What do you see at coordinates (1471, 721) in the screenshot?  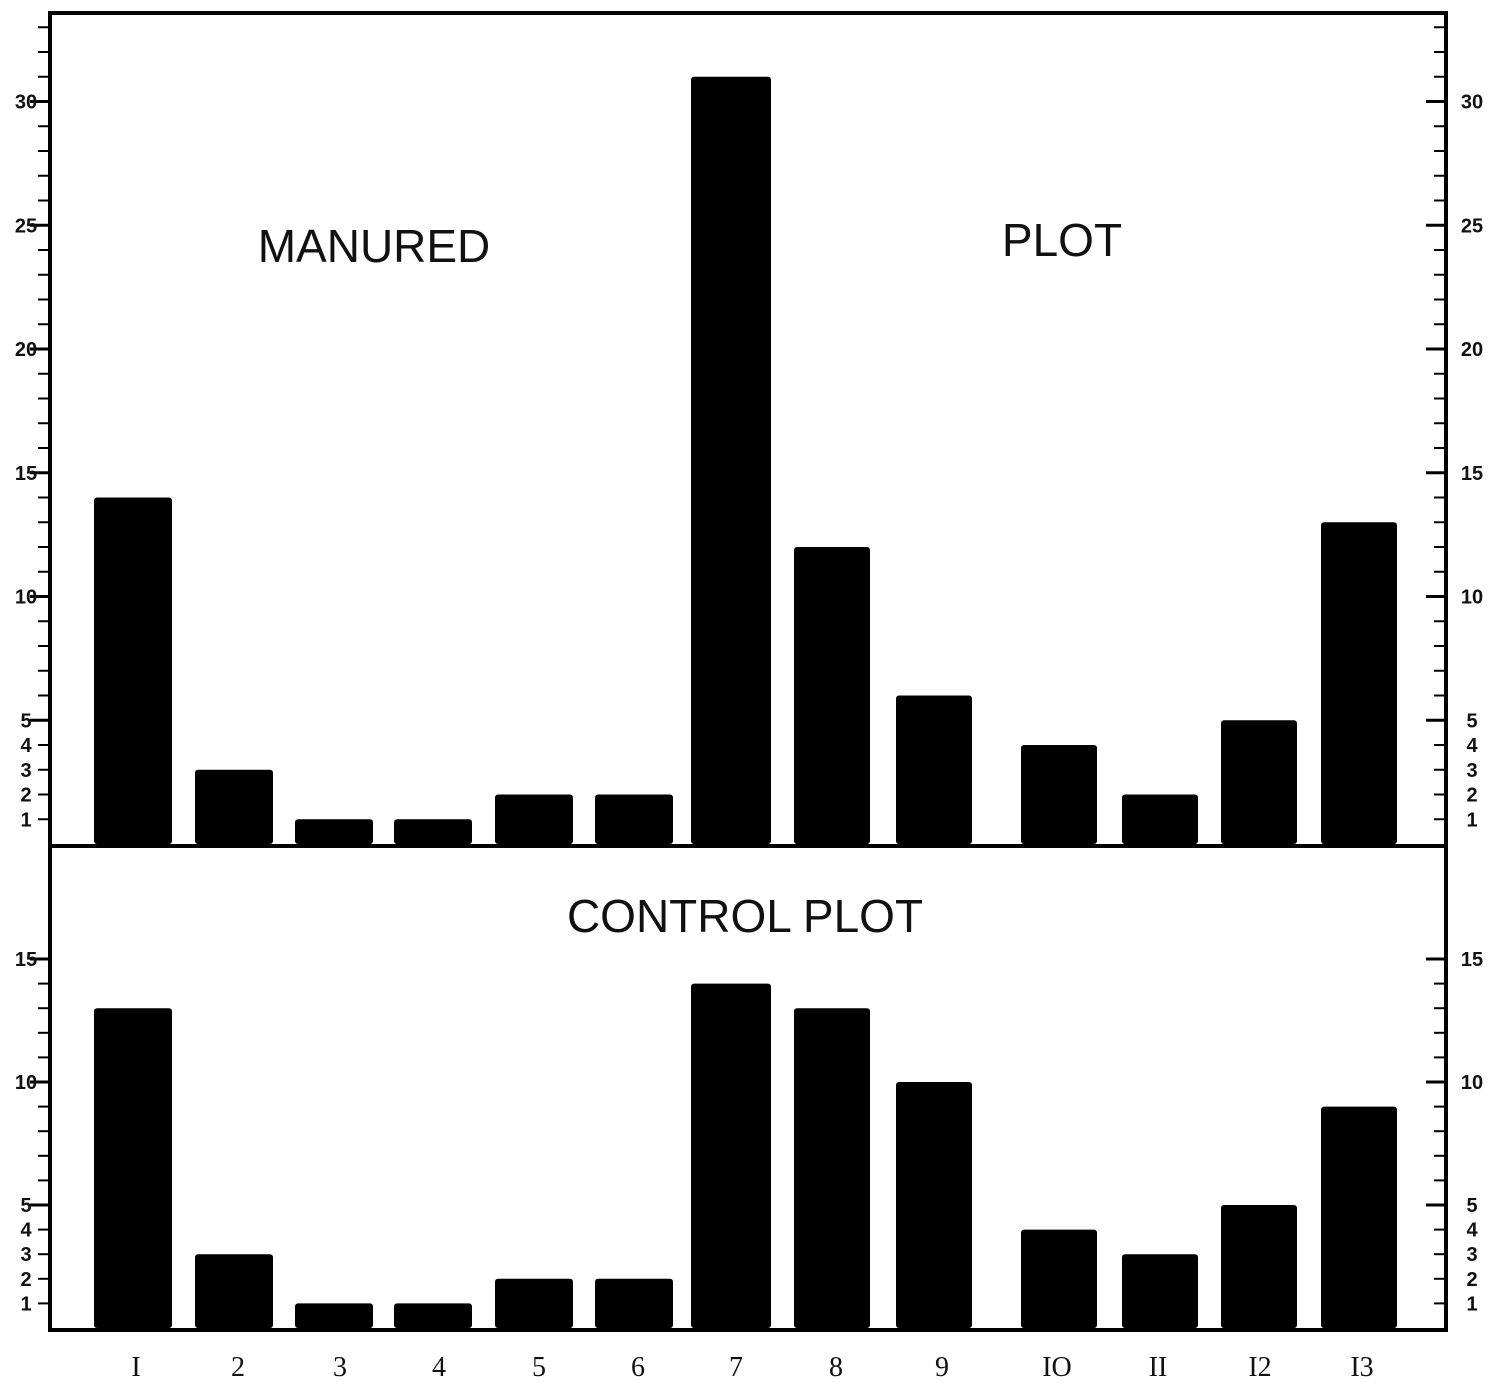 I see `manured-right-tick-label: 5` at bounding box center [1471, 721].